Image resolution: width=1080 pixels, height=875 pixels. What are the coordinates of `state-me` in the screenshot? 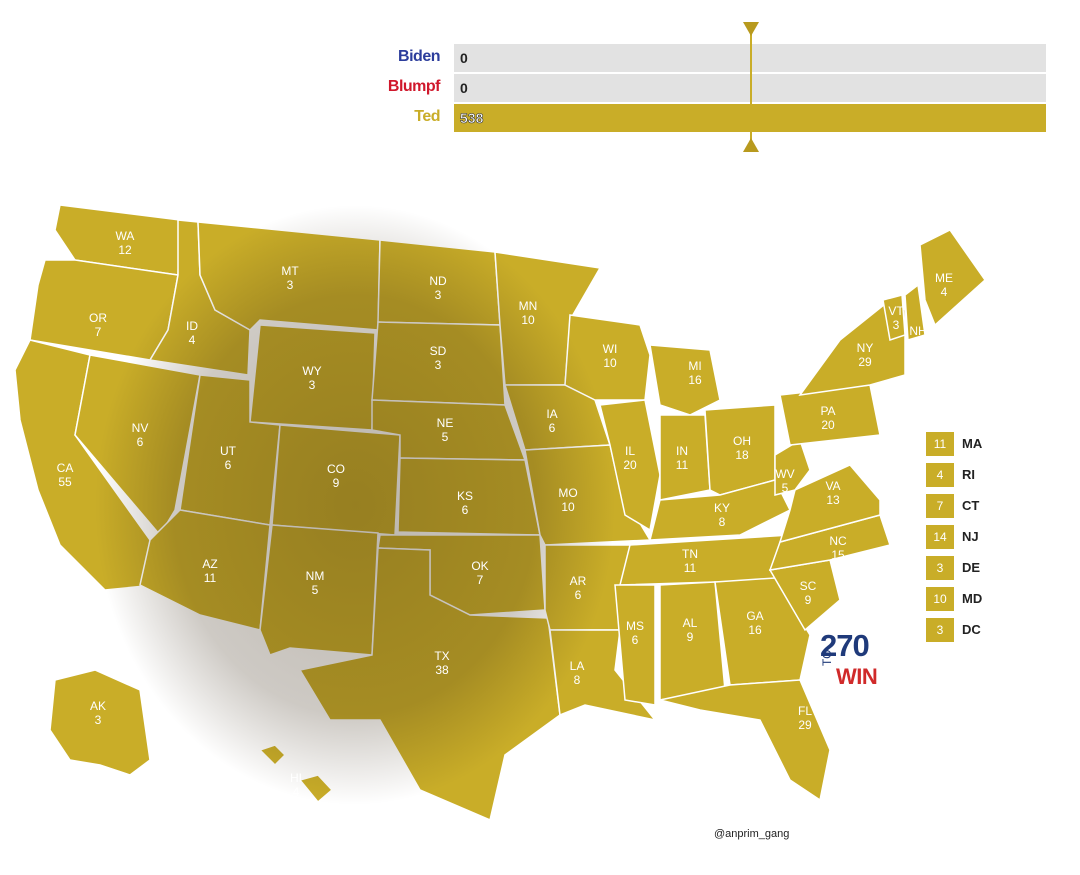 It's located at (952, 278).